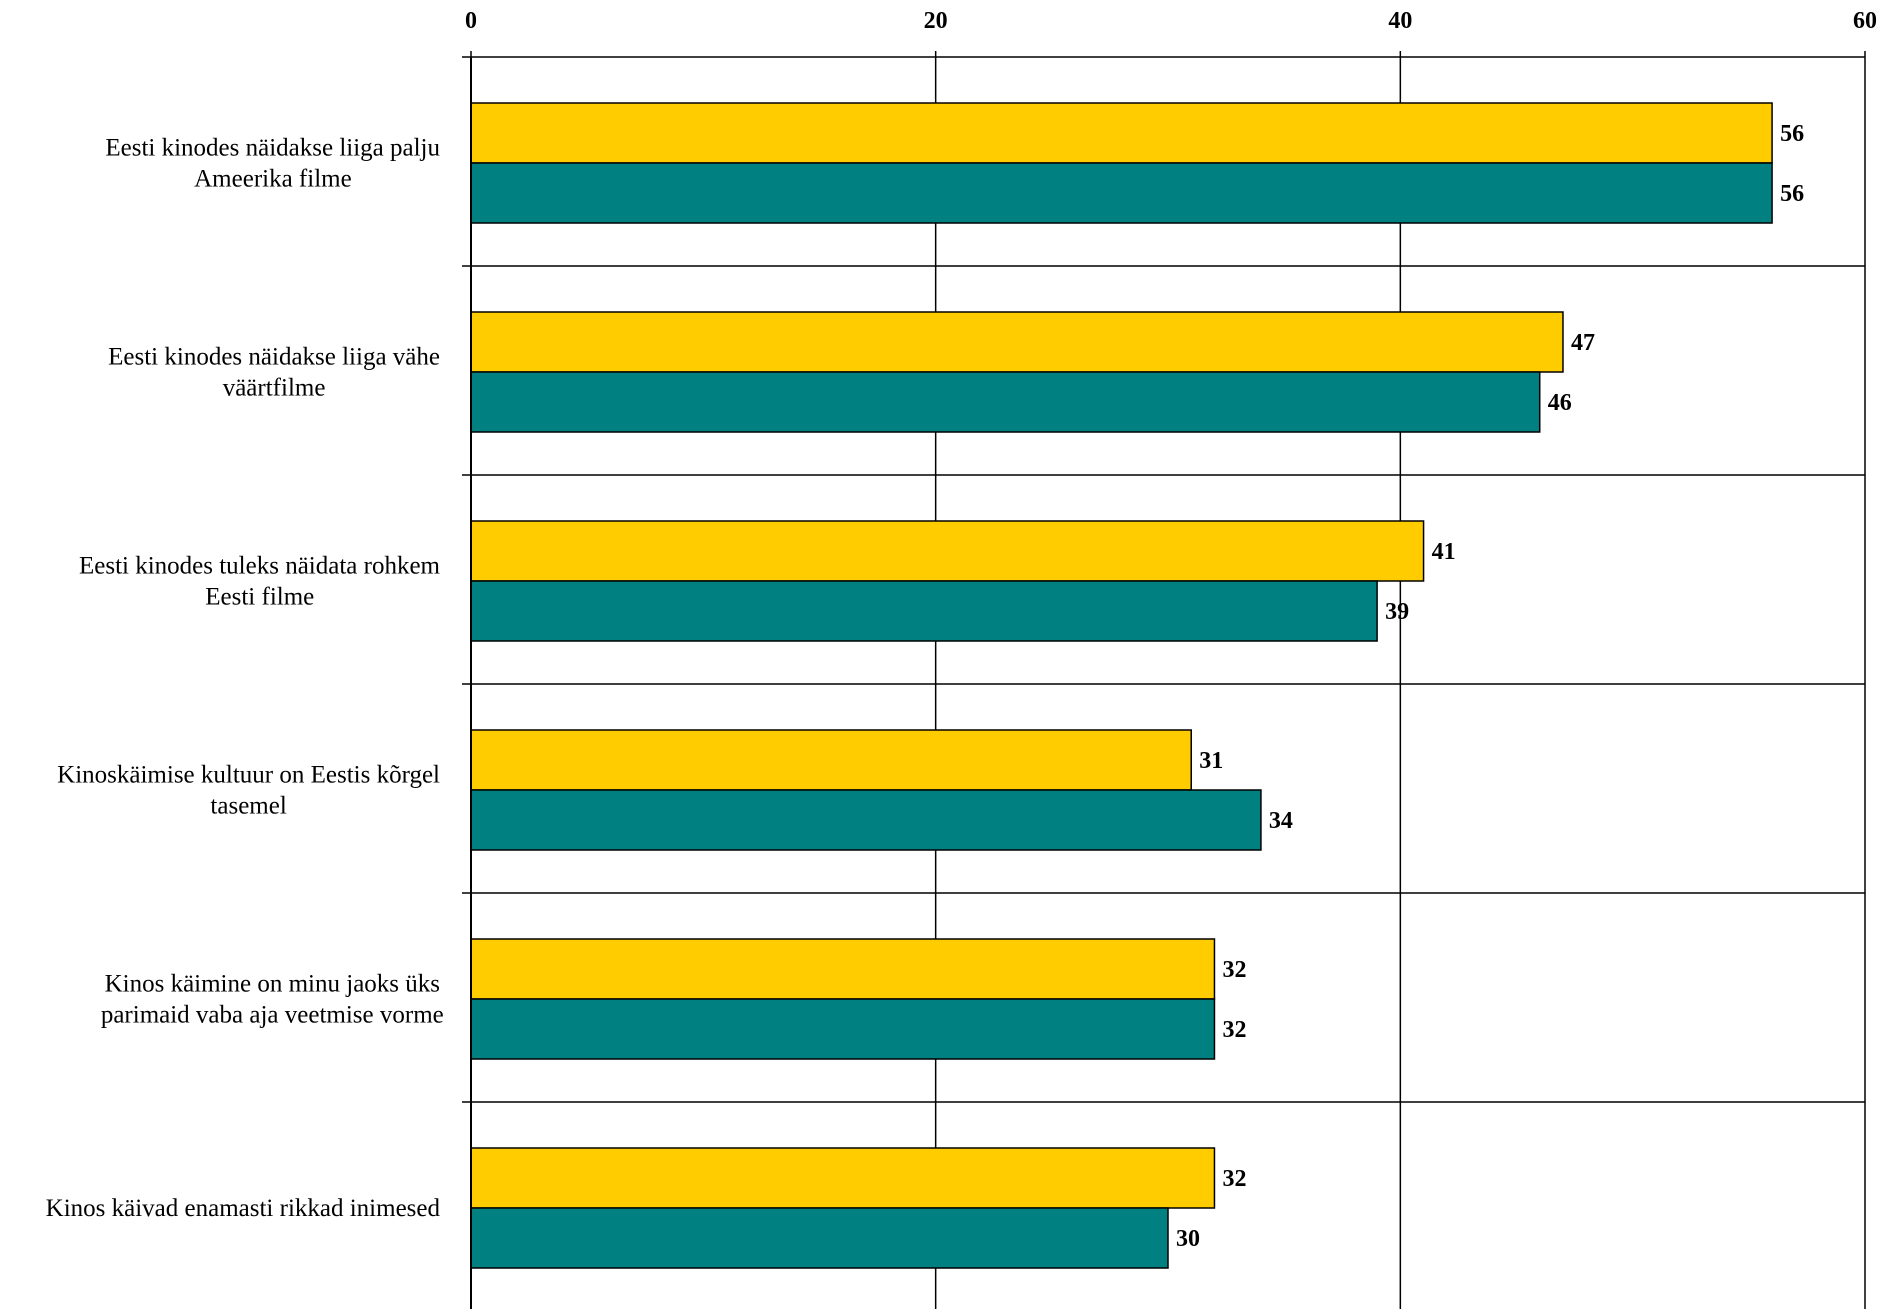 The height and width of the screenshot is (1309, 1887). What do you see at coordinates (1397, 612) in the screenshot?
I see `data-label: 39` at bounding box center [1397, 612].